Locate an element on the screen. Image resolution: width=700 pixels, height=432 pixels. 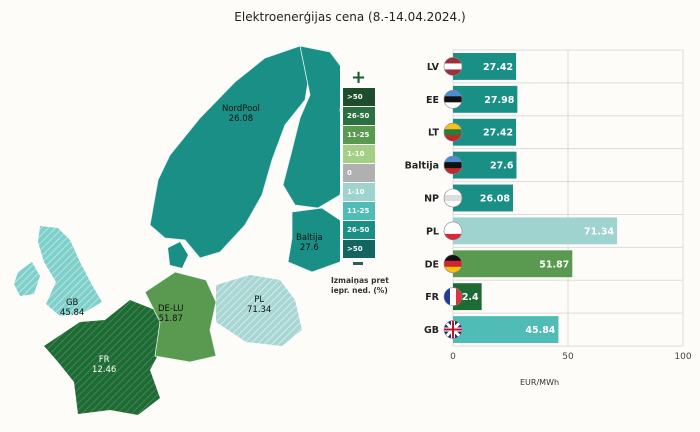
bar-ee is located at coordinates (485, 99).